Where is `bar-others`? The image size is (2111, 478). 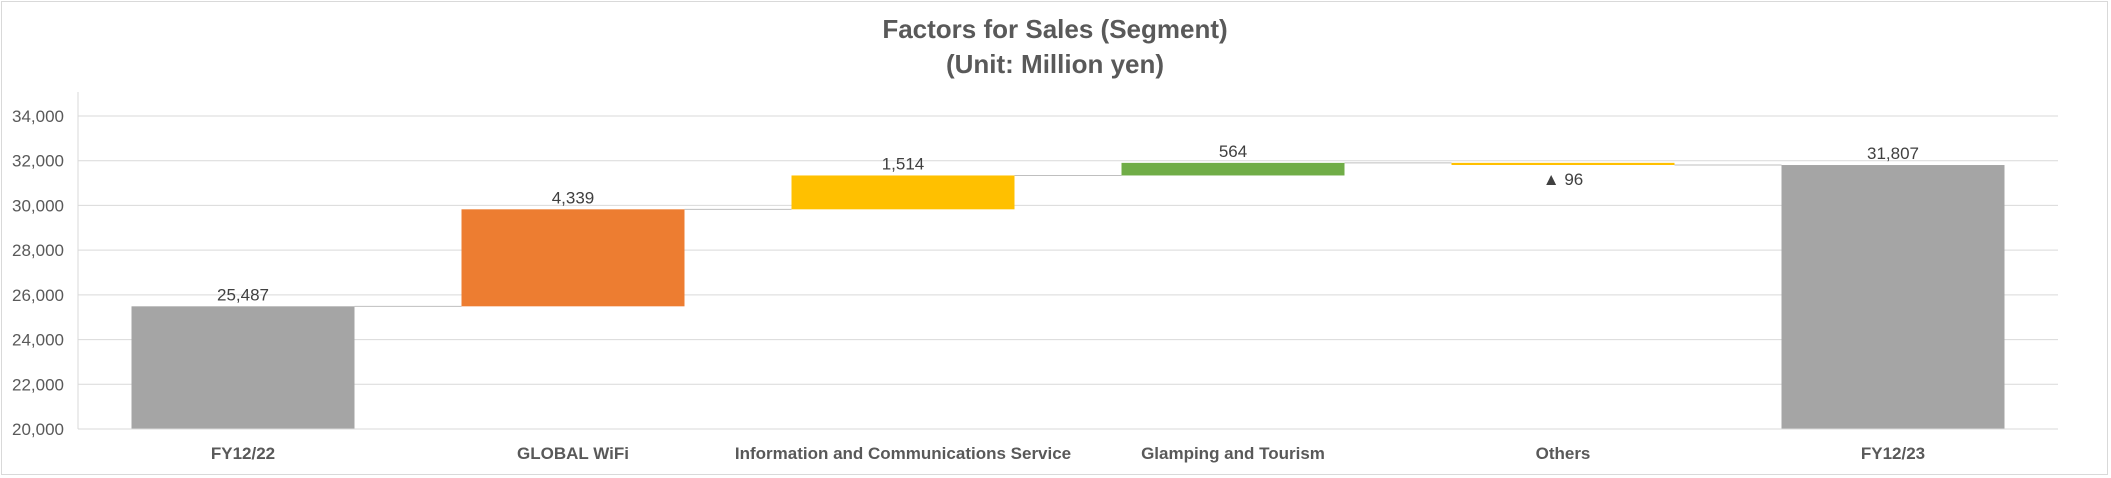 bar-others is located at coordinates (1563, 164).